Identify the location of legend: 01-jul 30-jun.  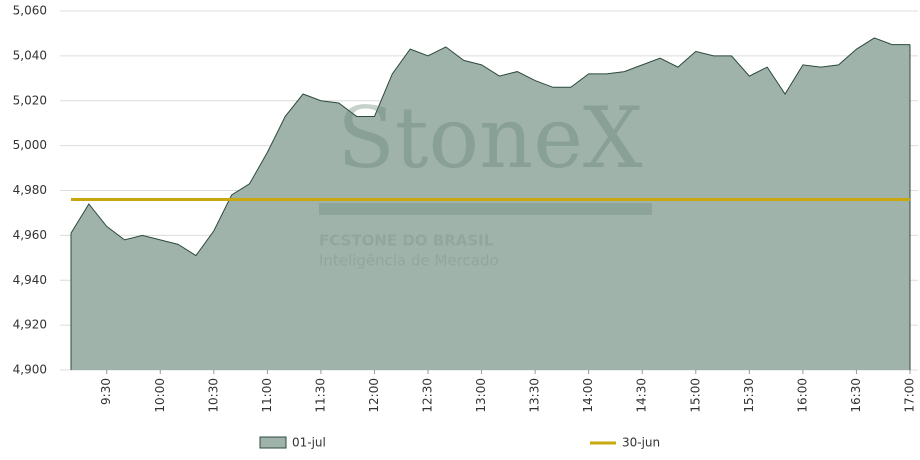
(459, 443).